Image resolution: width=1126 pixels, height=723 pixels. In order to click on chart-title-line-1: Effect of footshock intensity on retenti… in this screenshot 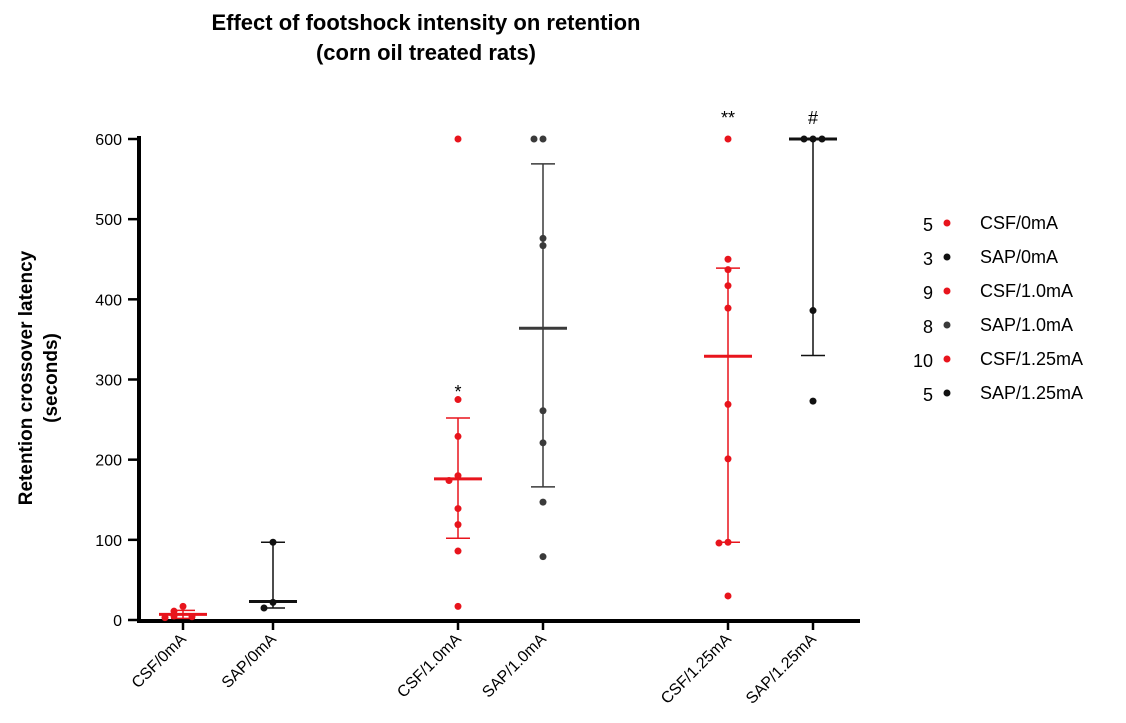, I will do `click(425, 22)`.